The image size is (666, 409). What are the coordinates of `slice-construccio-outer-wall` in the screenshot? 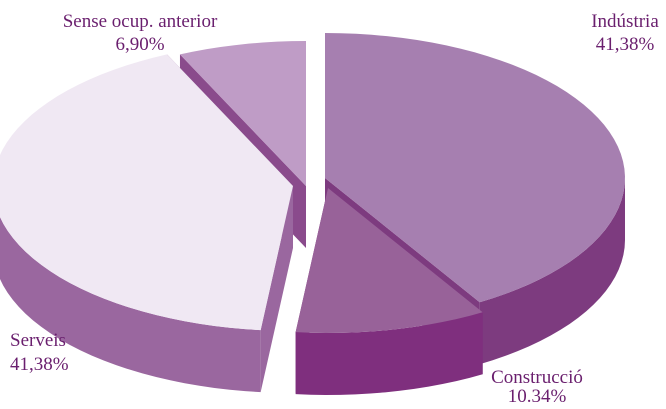 It's located at (389, 353).